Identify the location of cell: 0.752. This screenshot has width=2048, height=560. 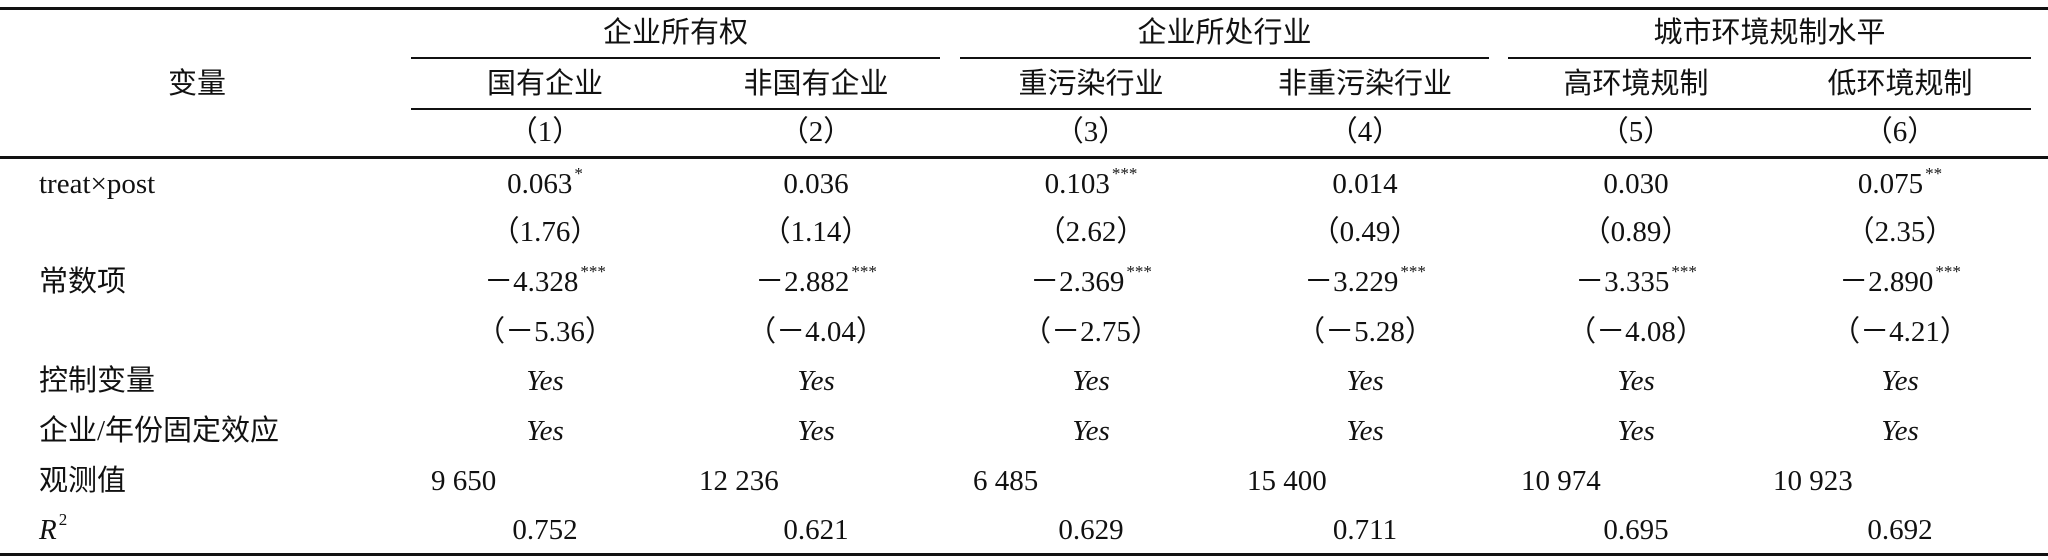
(544, 530).